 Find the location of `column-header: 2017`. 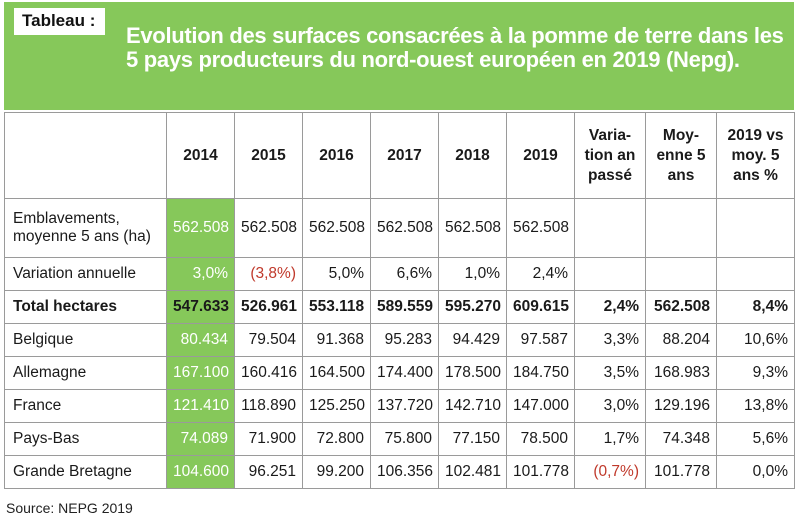

column-header: 2017 is located at coordinates (404, 155).